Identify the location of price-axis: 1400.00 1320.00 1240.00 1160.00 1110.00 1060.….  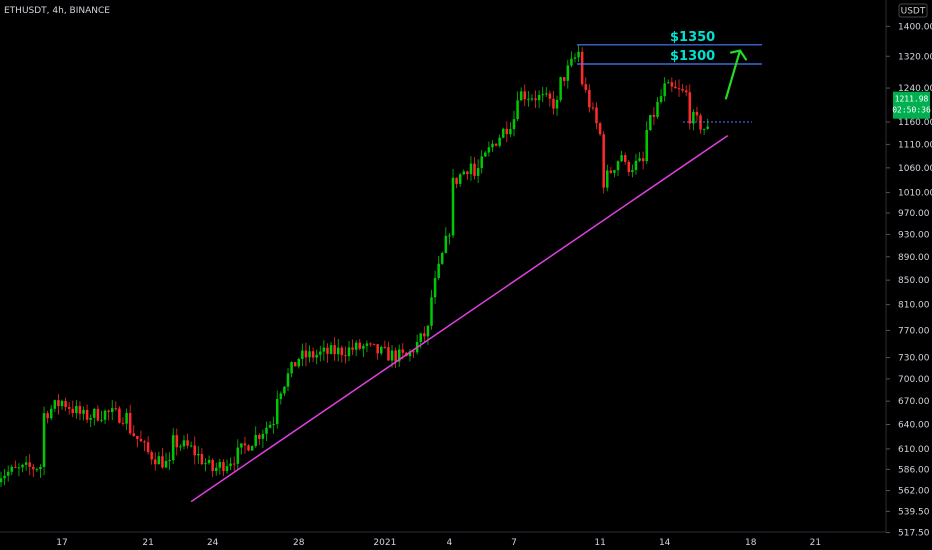
(908, 269).